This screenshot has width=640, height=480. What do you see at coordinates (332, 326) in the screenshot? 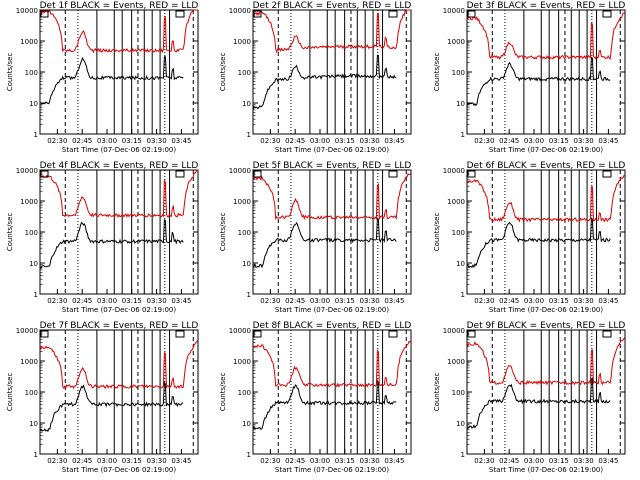
I see `panel-title: Det 8f BLACK = Events, RED = LLD` at bounding box center [332, 326].